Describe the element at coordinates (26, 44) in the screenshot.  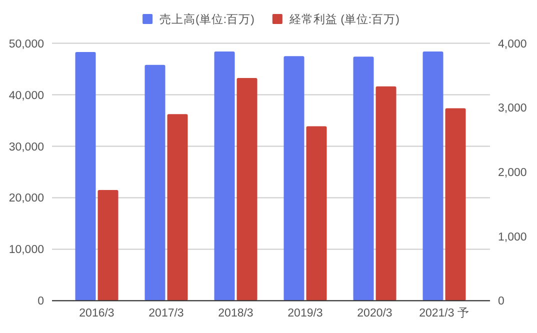
I see `y-tick-label: 50,000` at that location.